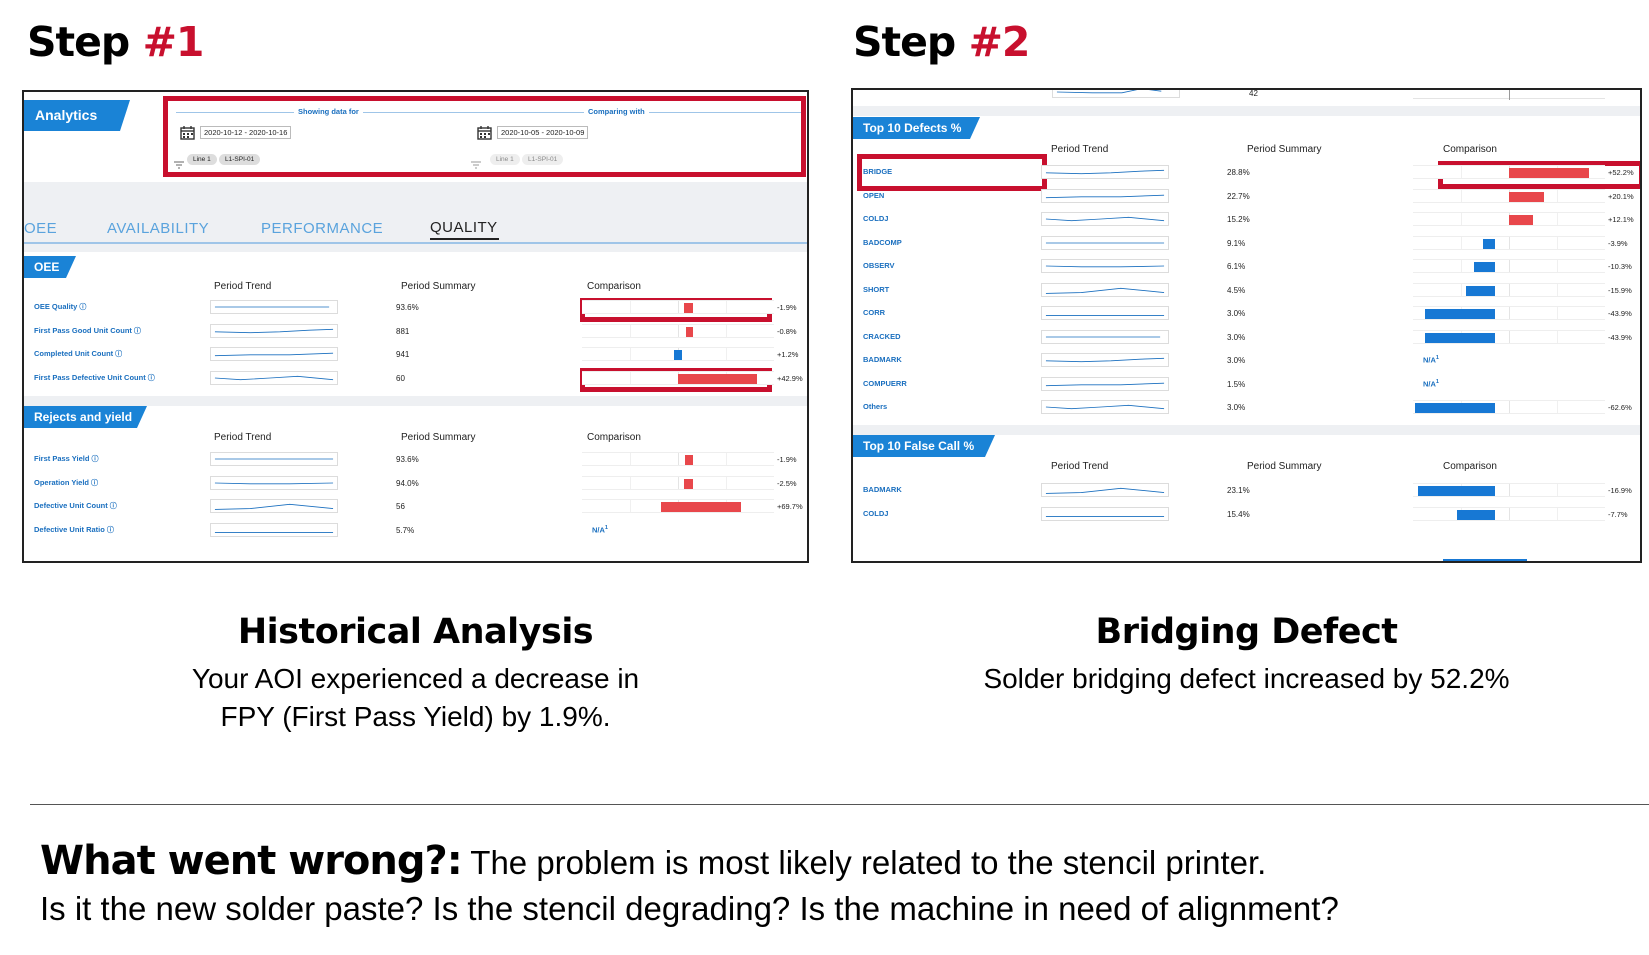 Image resolution: width=1649 pixels, height=955 pixels. What do you see at coordinates (874, 312) in the screenshot?
I see `row-label-corr: CORR` at bounding box center [874, 312].